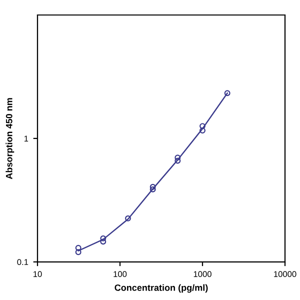  Describe the element at coordinates (120, 274) in the screenshot. I see `x-tick-label: 100` at that location.